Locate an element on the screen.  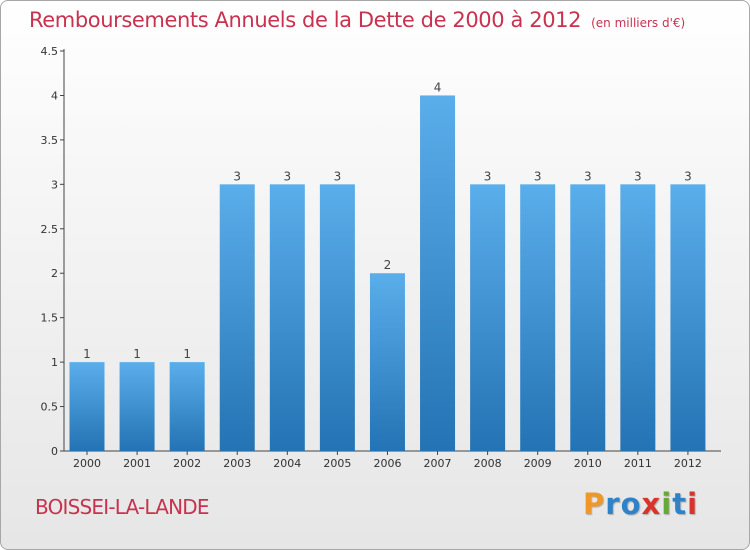
logo-letter: r is located at coordinates (613, 504).